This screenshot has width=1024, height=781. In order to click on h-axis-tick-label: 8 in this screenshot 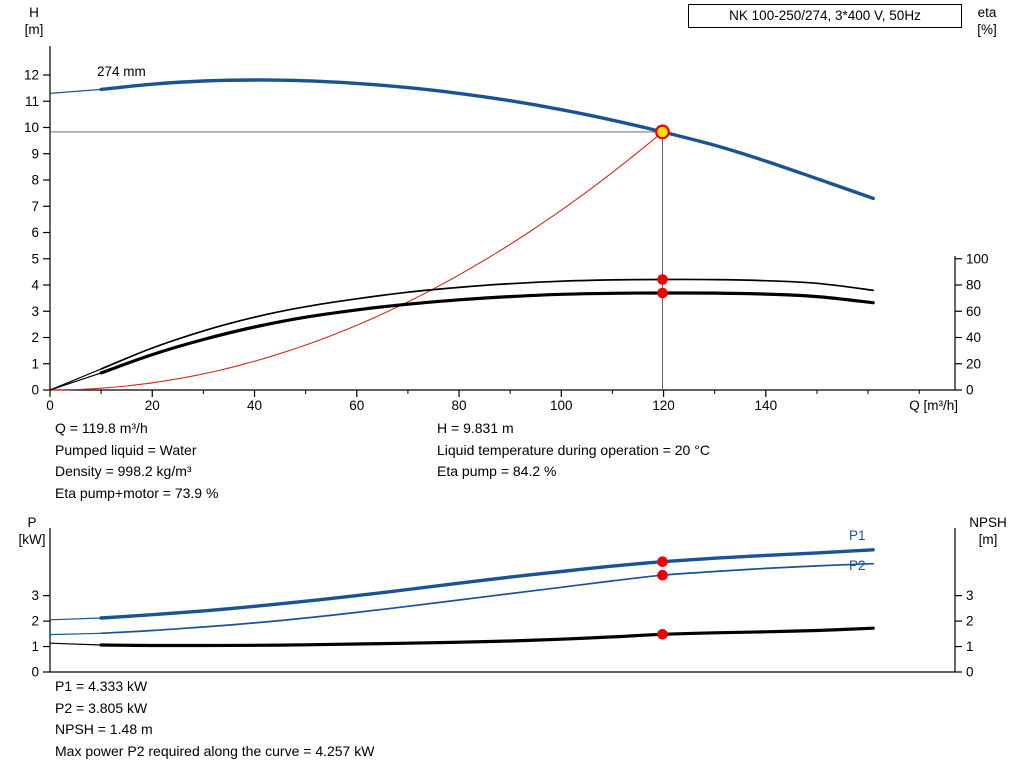, I will do `click(35, 180)`.